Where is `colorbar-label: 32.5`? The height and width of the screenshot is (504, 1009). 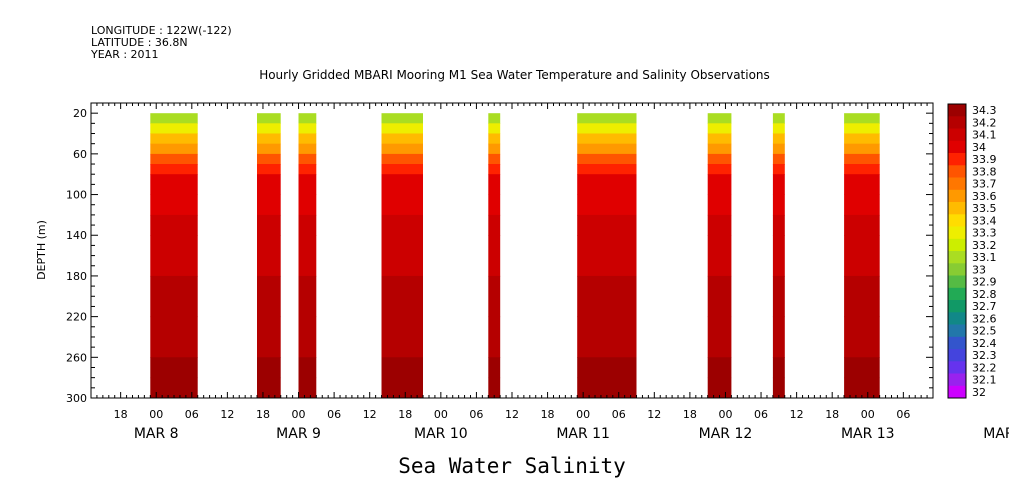 colorbar-label: 32.5 is located at coordinates (984, 331).